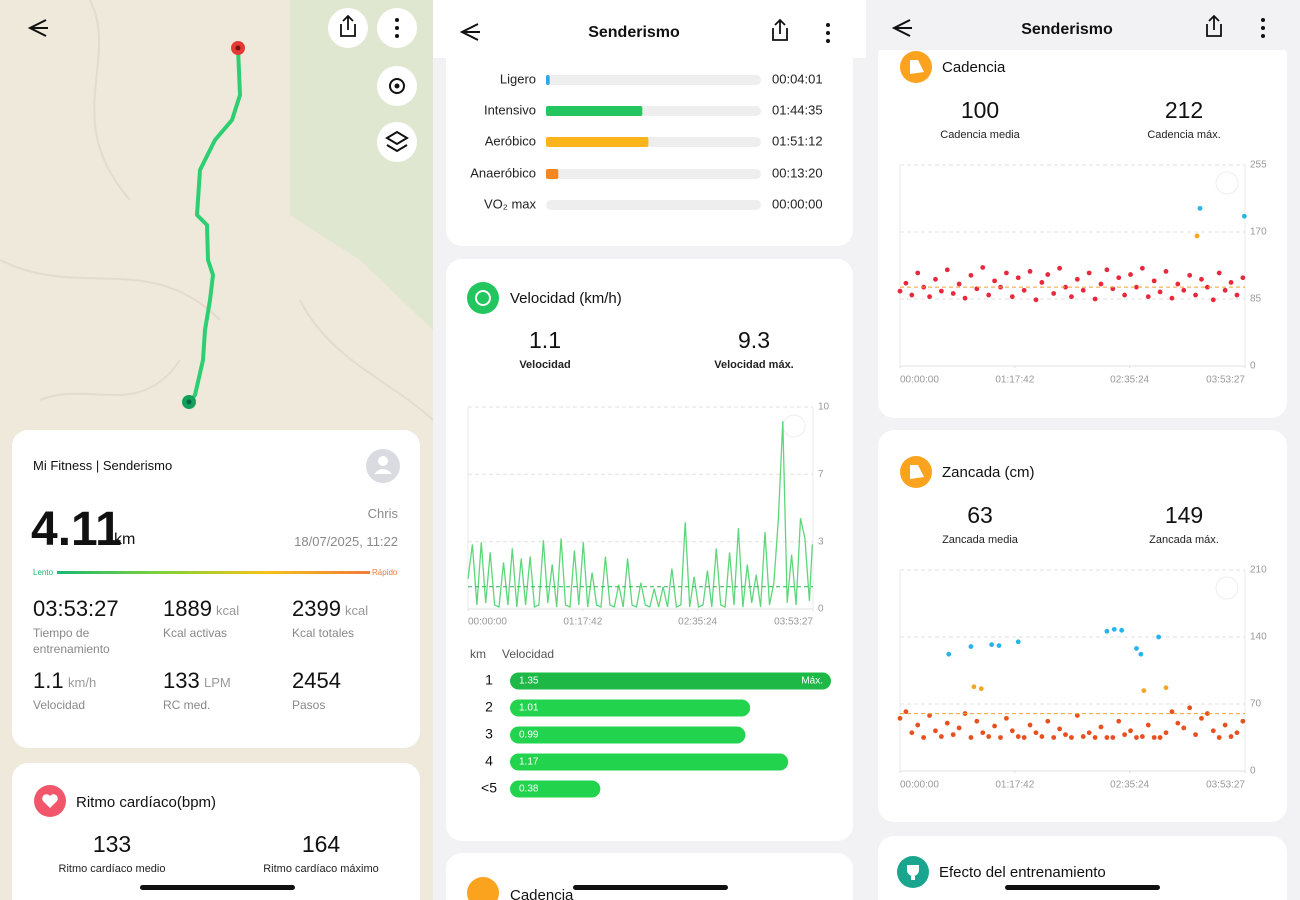 The height and width of the screenshot is (900, 1300). What do you see at coordinates (566, 298) in the screenshot?
I see `speed-title: Velocidad (km/h)` at bounding box center [566, 298].